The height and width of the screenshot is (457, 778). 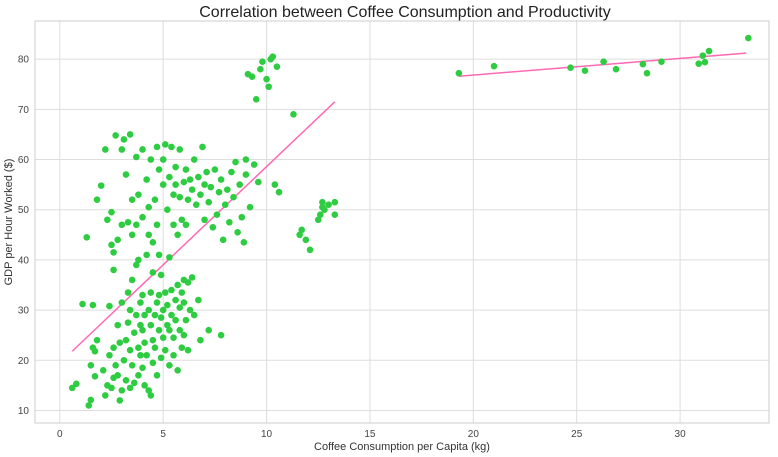 I want to click on x-tick-label: 25, so click(x=577, y=434).